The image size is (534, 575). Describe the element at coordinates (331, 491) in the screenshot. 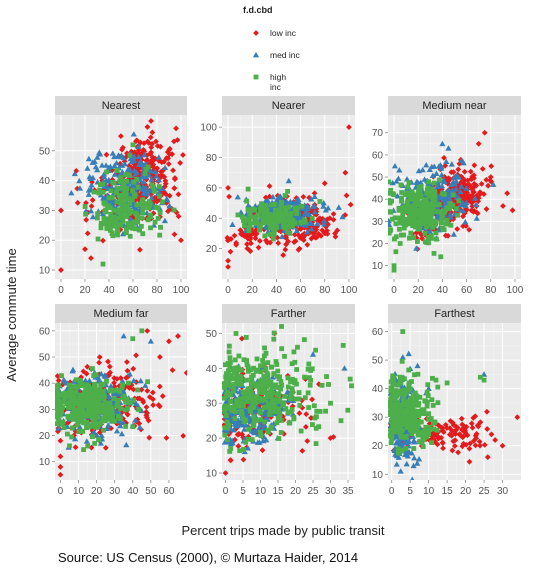

I see `x-tick-label: 30` at that location.